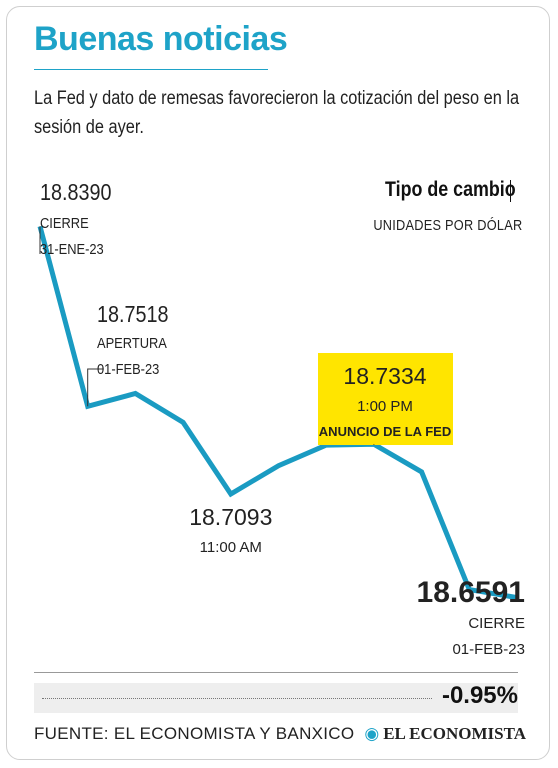  Describe the element at coordinates (384, 376) in the screenshot. I see `annotation-value: 18.7334` at that location.